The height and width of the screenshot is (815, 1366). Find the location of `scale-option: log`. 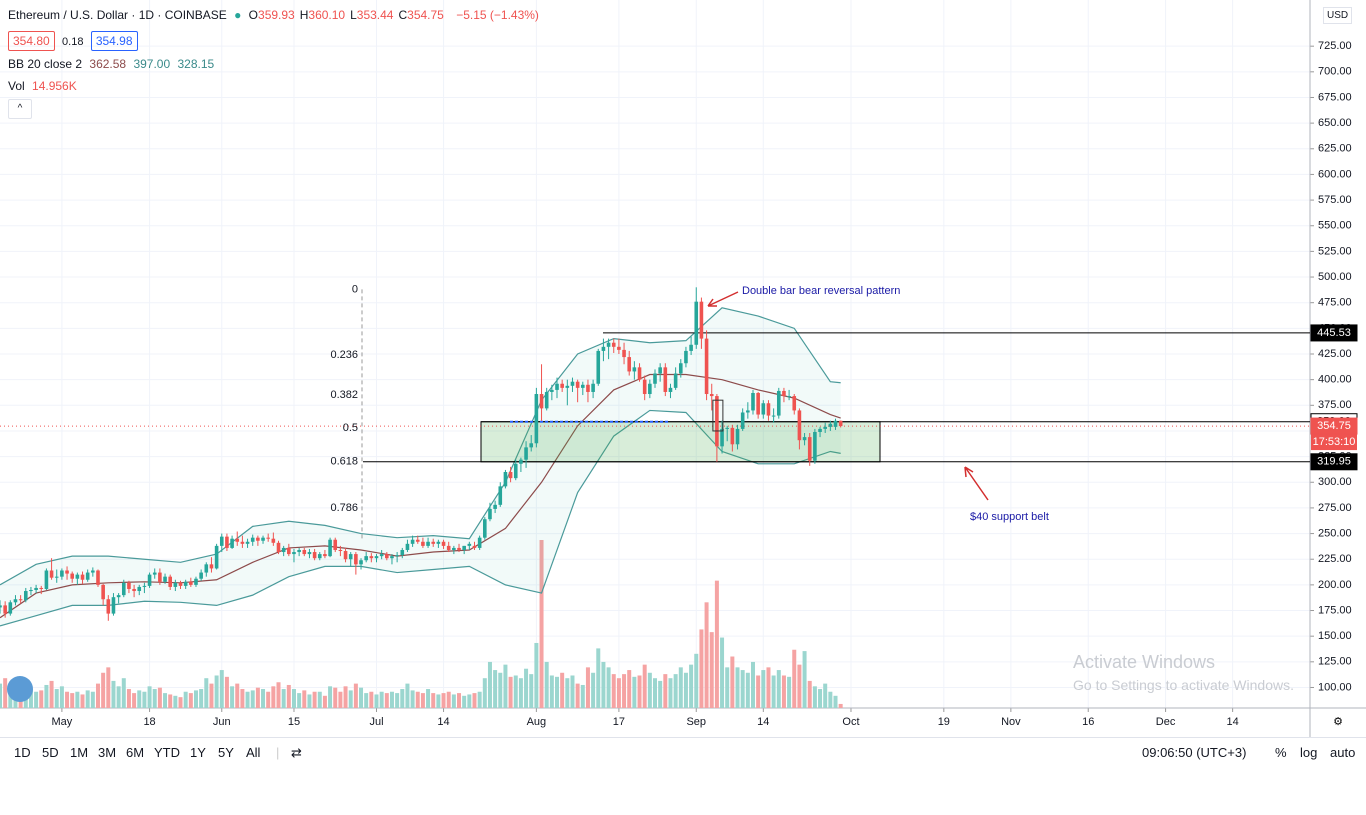

scale-option: log is located at coordinates (1309, 752).